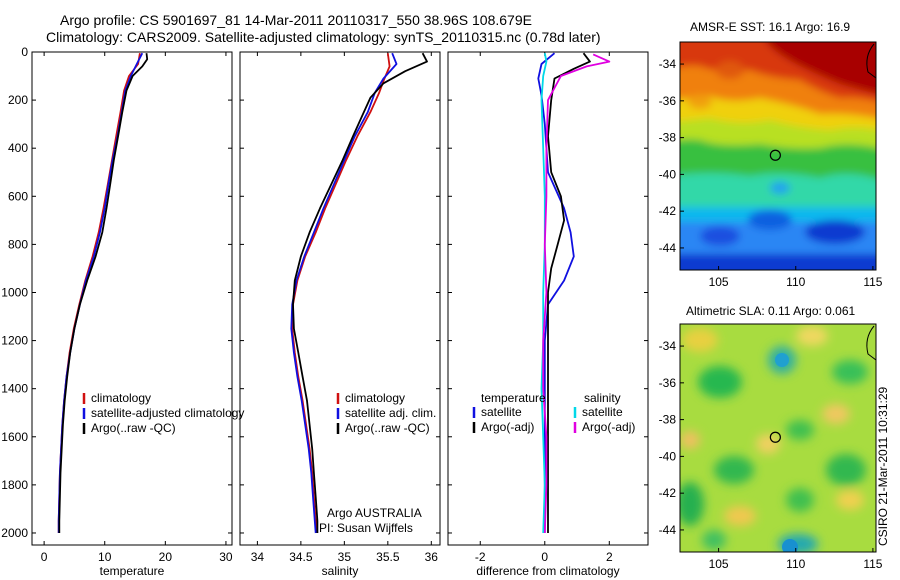  Describe the element at coordinates (771, 311) in the screenshot. I see `sla-map-title: Altimetric SLA: 0.11 Argo: 0.061` at that location.